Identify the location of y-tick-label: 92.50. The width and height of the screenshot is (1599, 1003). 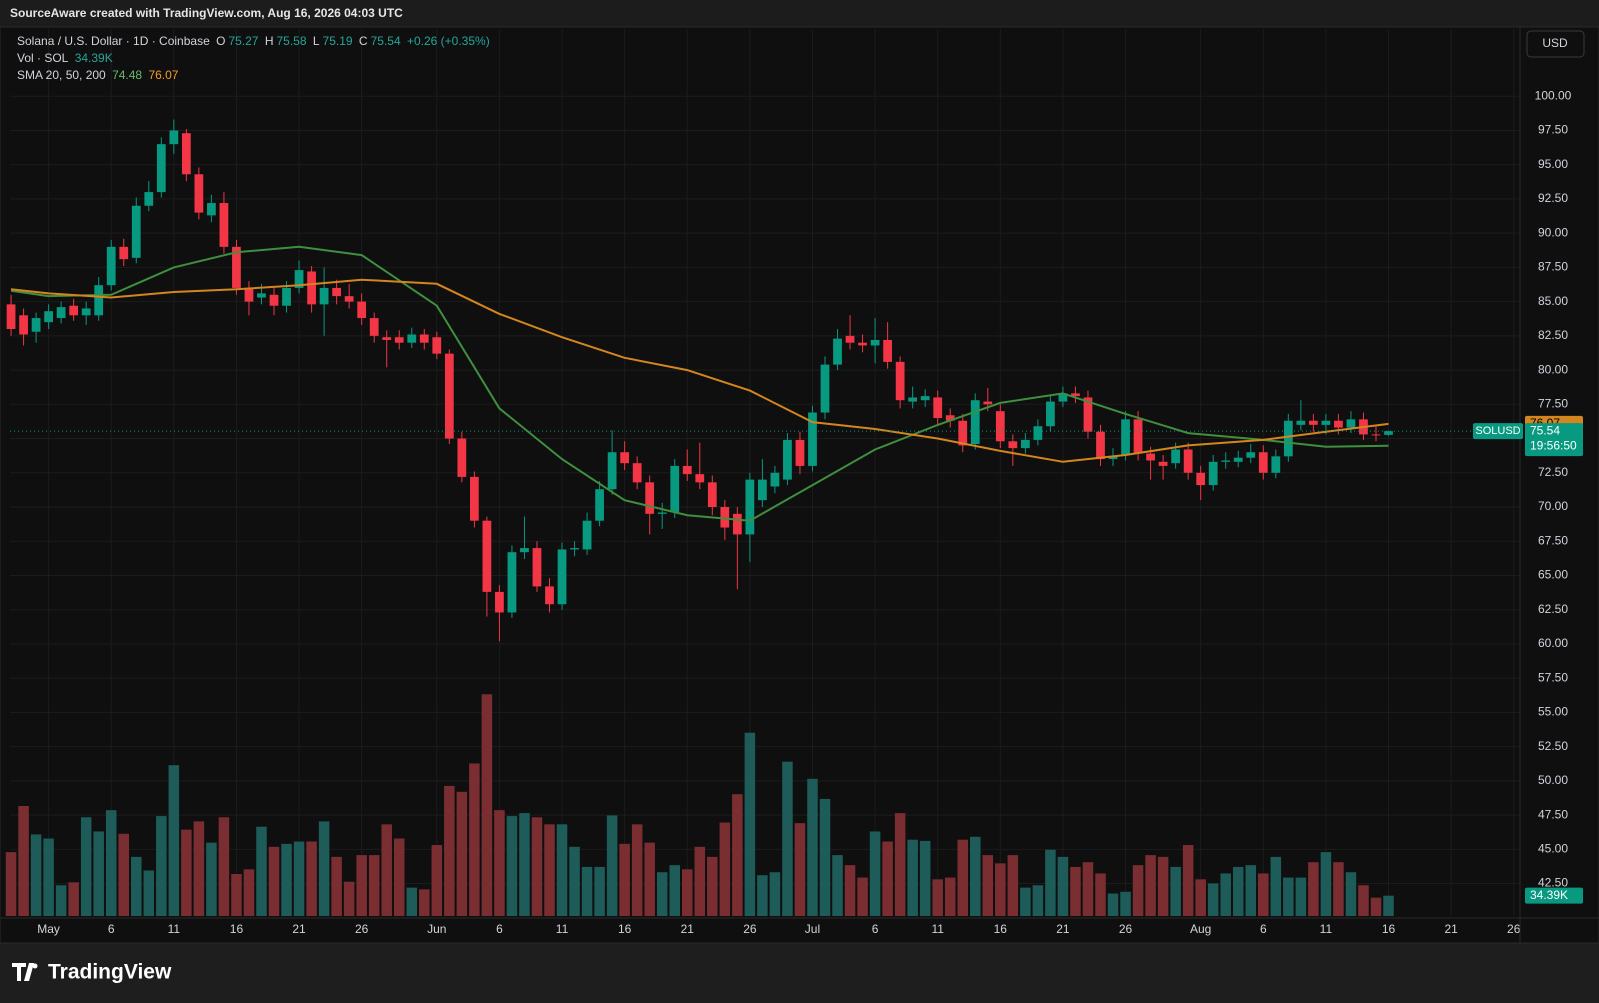
(1553, 198).